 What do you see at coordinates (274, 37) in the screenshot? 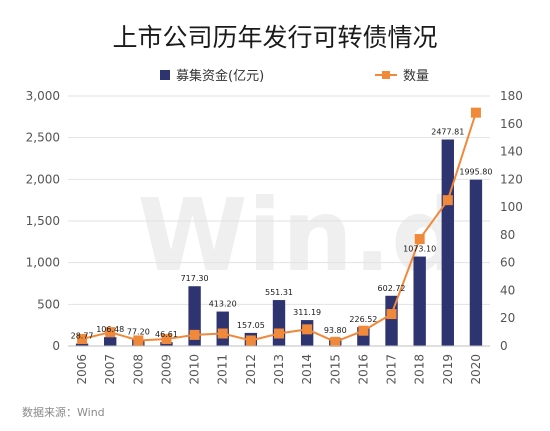
I see `chart-title: 上市公司历年发行可转债情况` at bounding box center [274, 37].